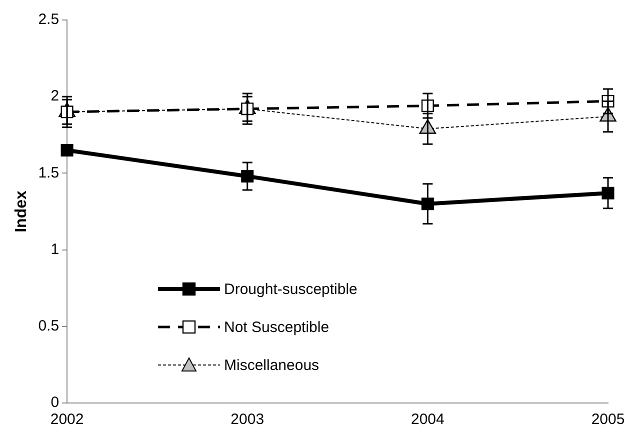  I want to click on y-tick-label: 0.5, so click(49, 326).